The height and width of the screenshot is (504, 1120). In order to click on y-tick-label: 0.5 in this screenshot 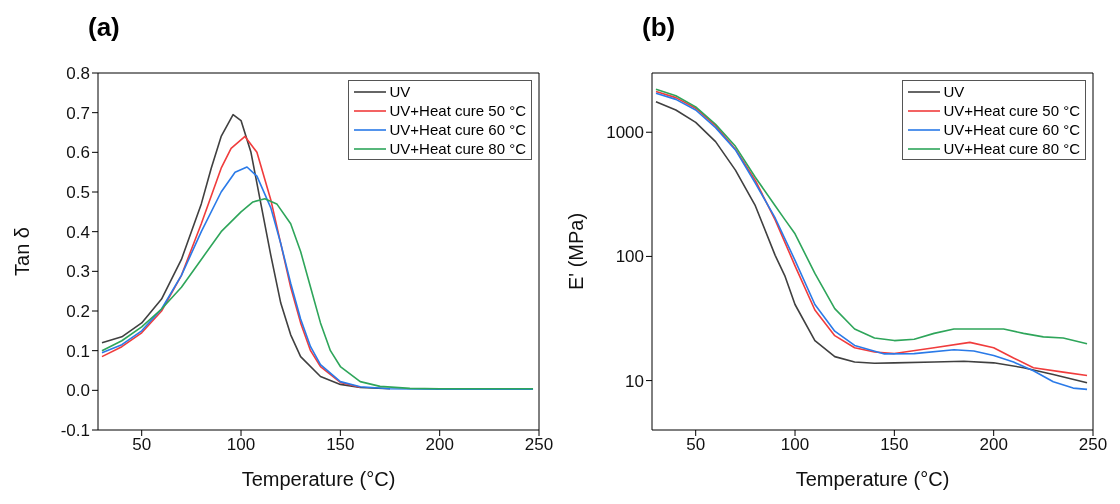, I will do `click(78, 193)`.